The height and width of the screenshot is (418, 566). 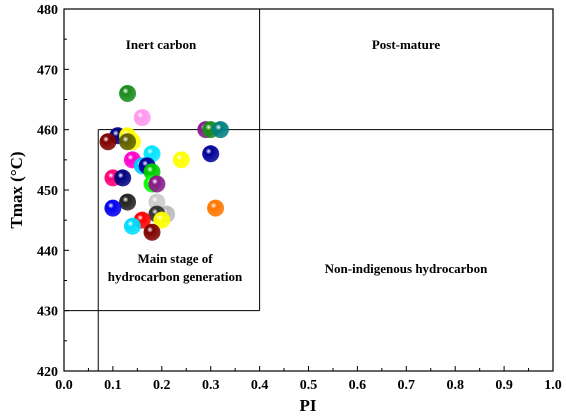 I want to click on y-tick-label: 480, so click(x=47, y=10).